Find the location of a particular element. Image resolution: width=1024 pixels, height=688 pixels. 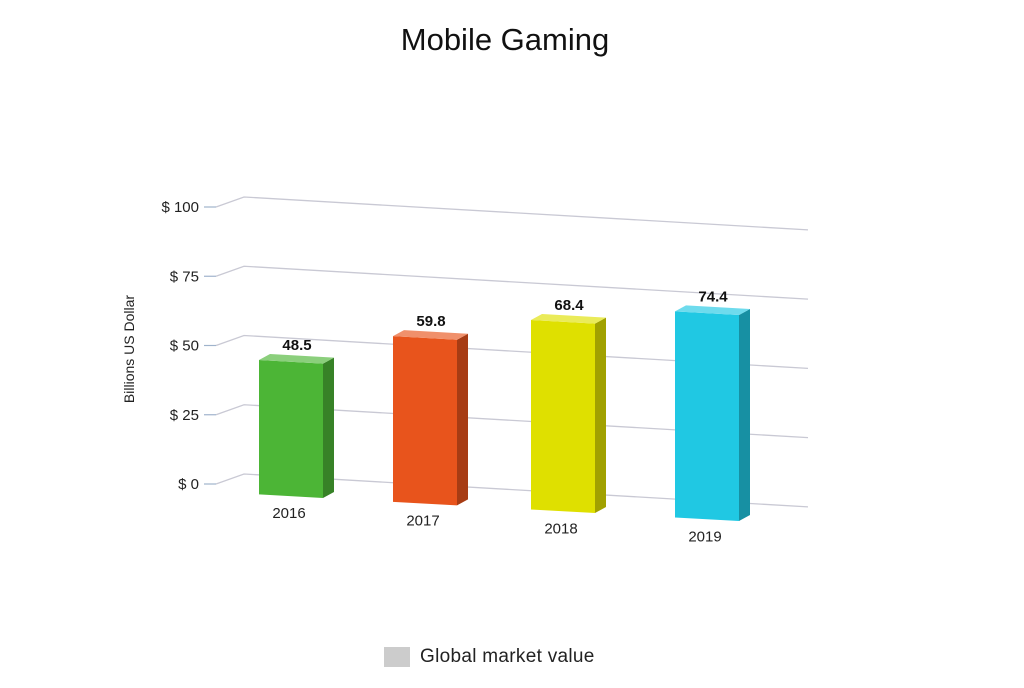

legend-label: Global market value is located at coordinates (507, 656).